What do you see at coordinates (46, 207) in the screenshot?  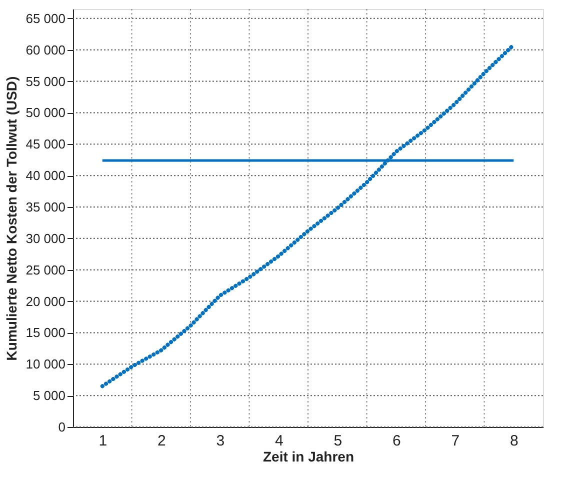 I see `y-tick-label: 35 000` at bounding box center [46, 207].